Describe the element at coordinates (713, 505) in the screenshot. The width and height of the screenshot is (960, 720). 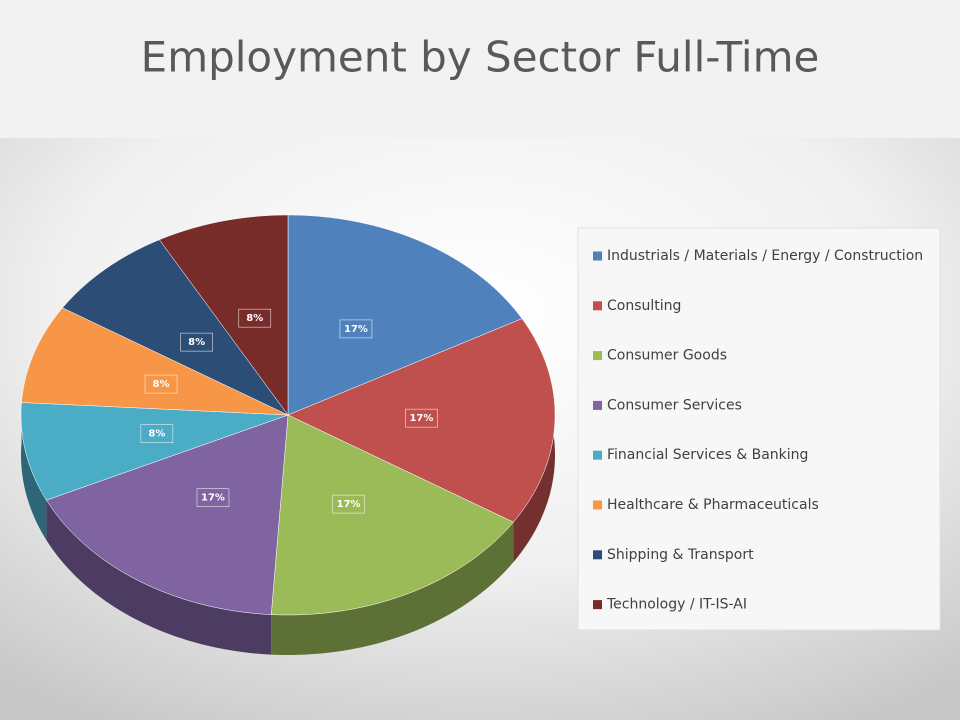
I see `legend-label: Healthcare & Pharmaceuticals` at that location.